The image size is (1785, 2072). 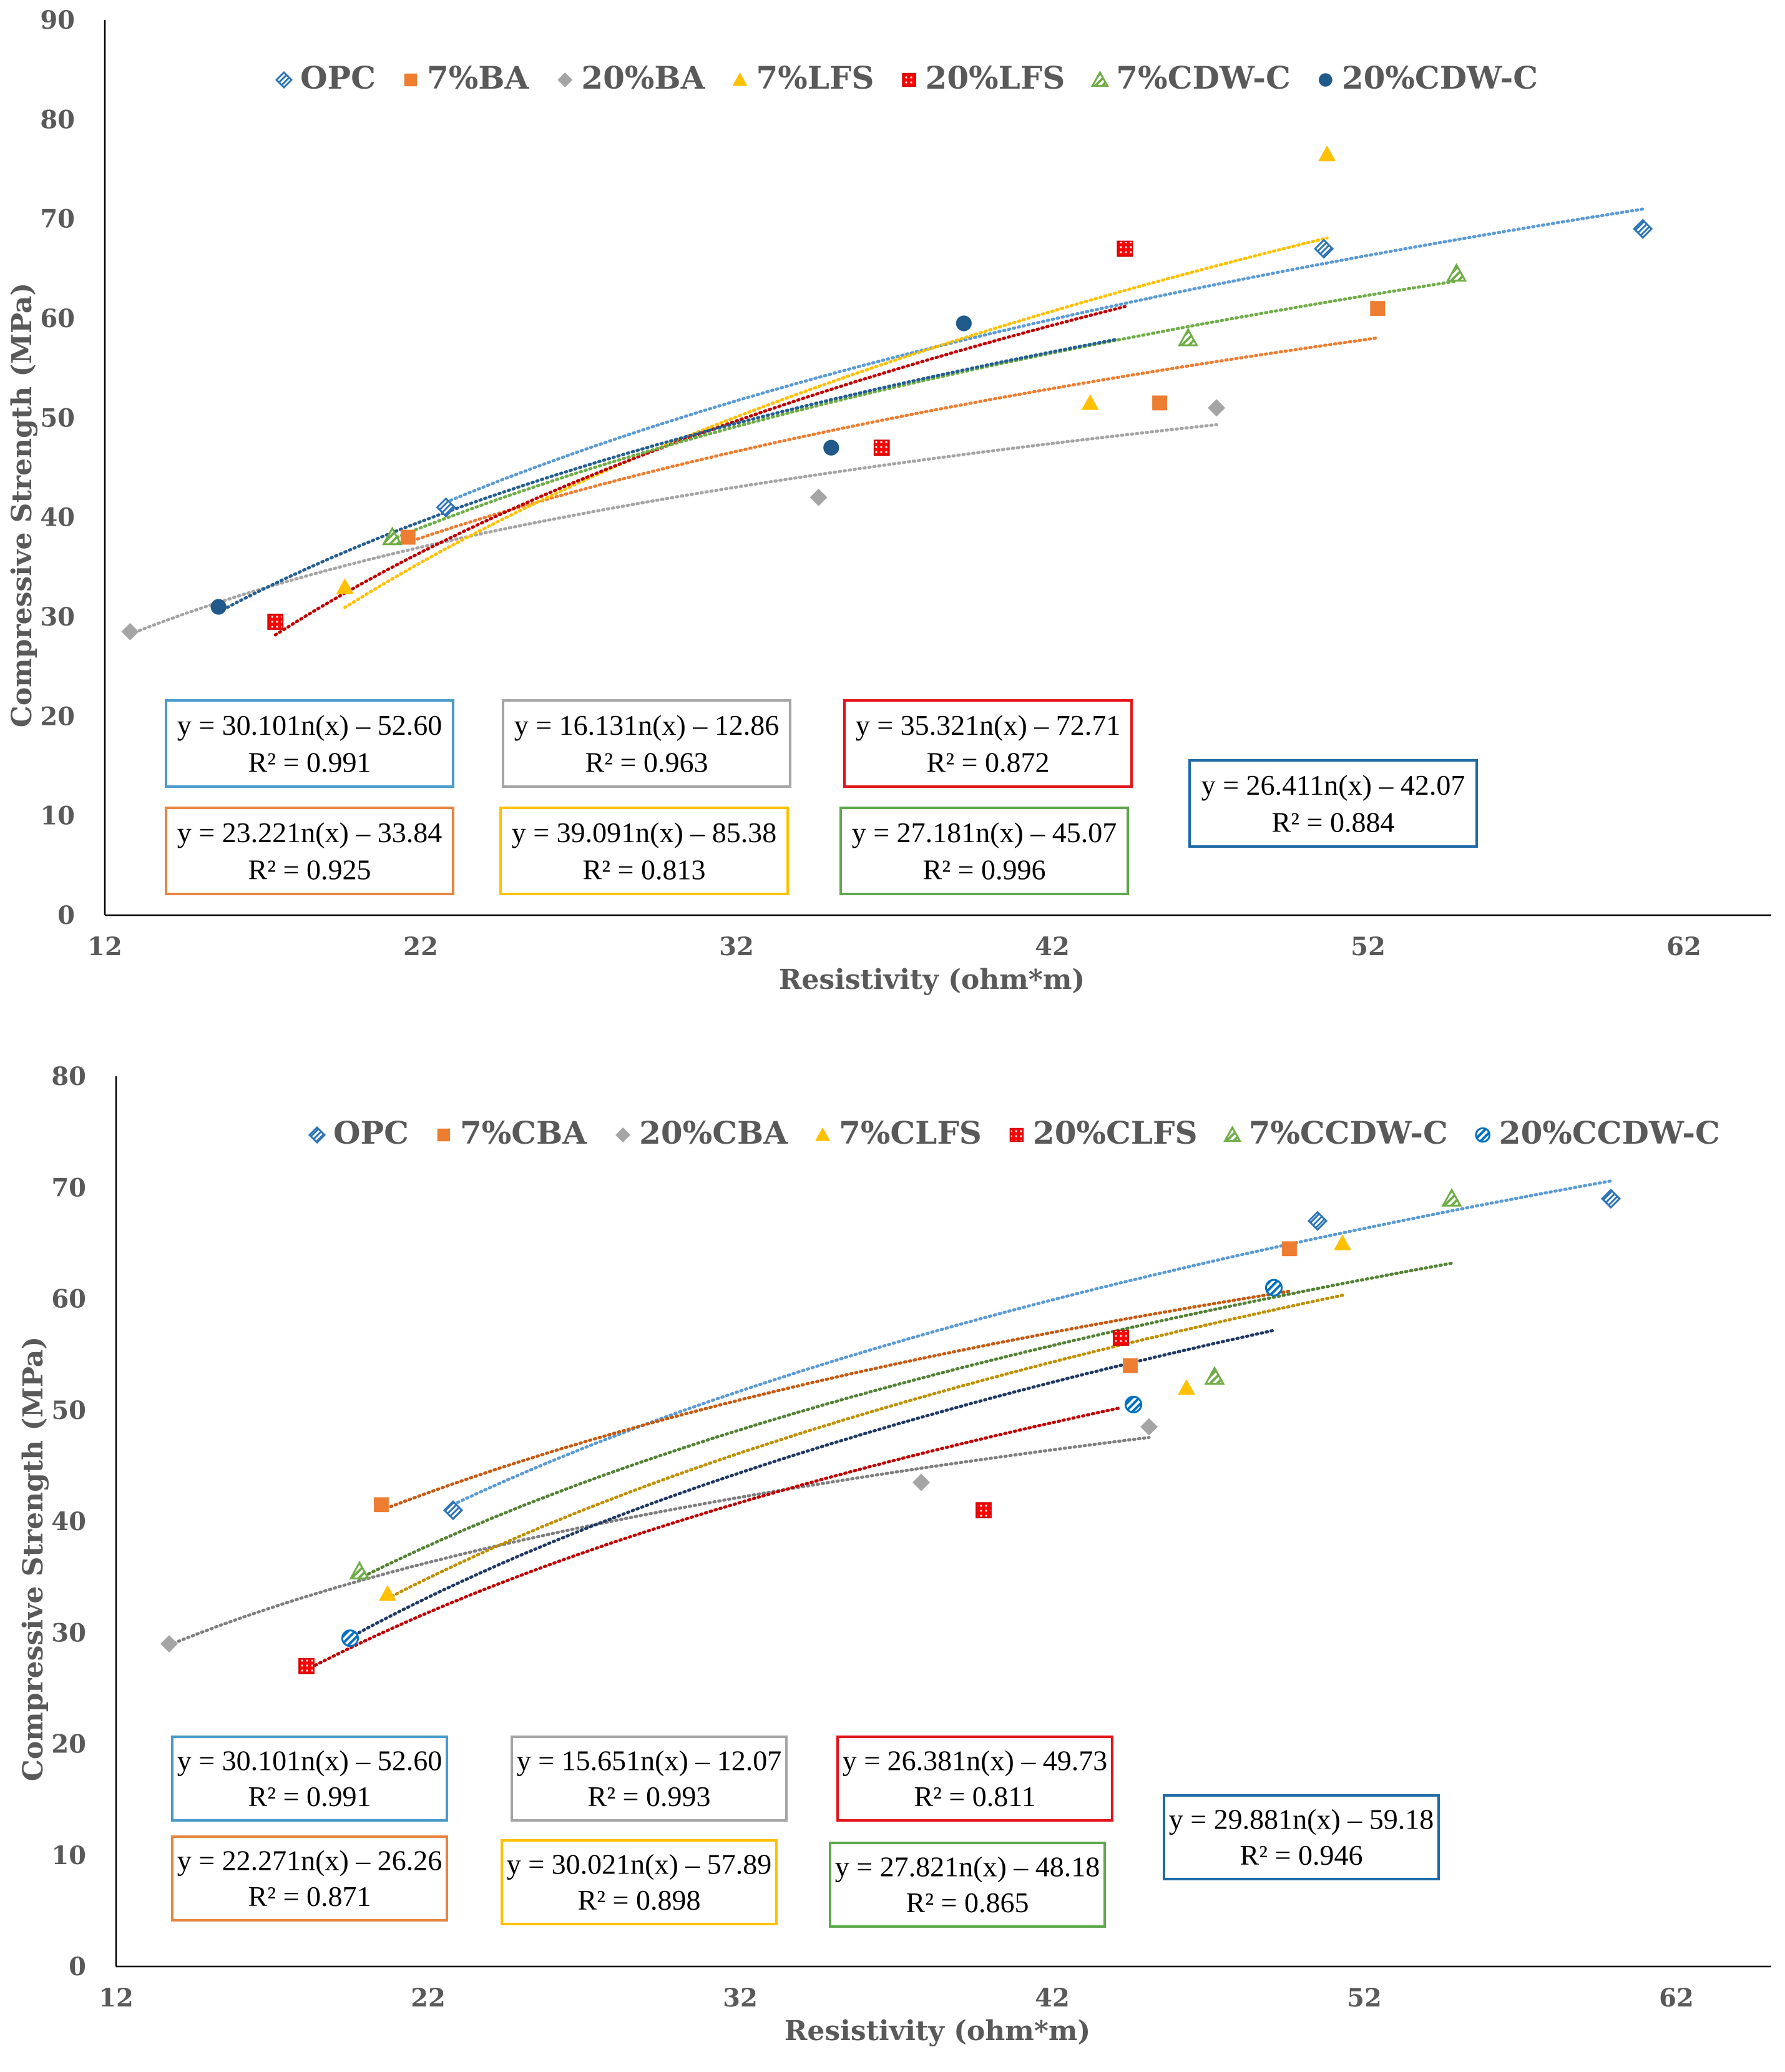 I want to click on legend-entry: 7%CBA, so click(x=523, y=1132).